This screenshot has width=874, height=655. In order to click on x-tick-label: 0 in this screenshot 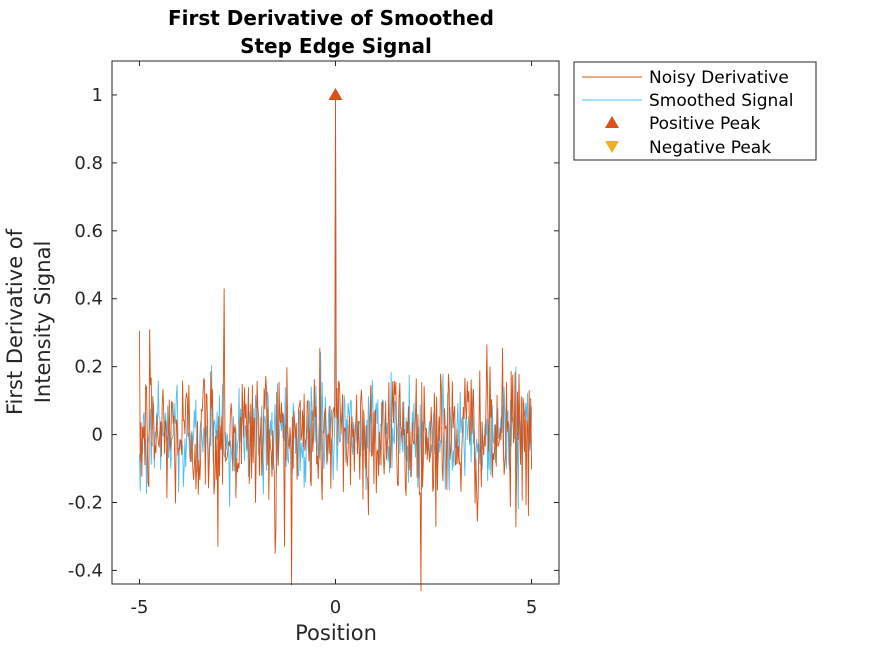, I will do `click(335, 607)`.